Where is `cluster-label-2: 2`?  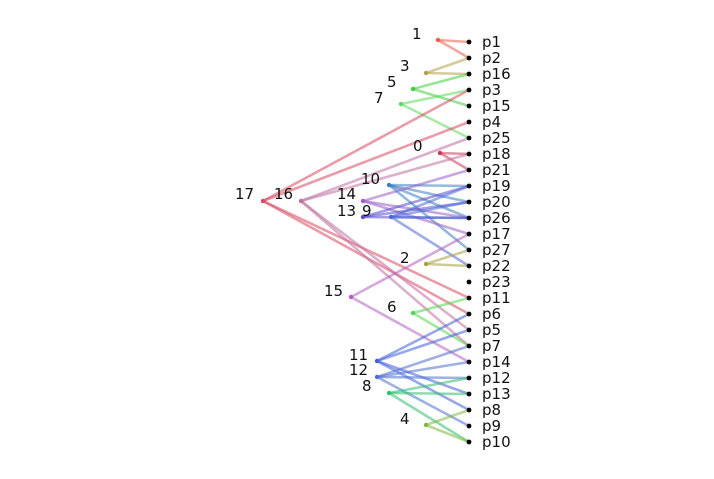
cluster-label-2: 2 is located at coordinates (405, 258).